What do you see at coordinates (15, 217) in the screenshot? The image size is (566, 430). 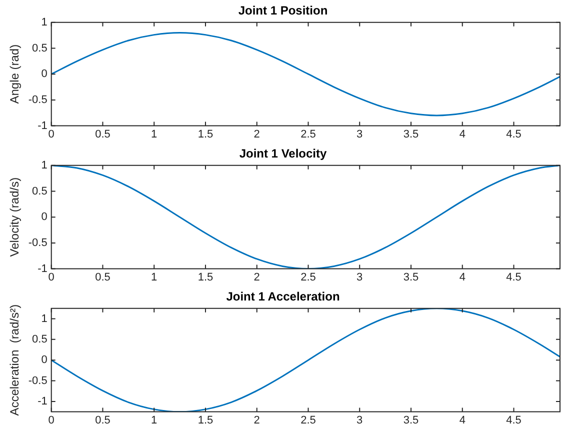 I see `y-axis-title: Velocity (rad/s)` at bounding box center [15, 217].